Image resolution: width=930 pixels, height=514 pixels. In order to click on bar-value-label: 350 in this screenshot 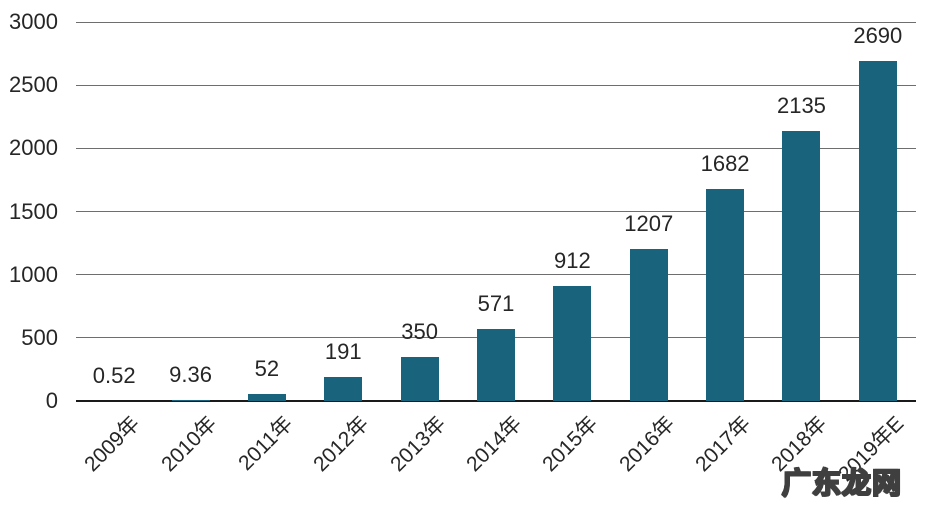, I will do `click(419, 331)`.